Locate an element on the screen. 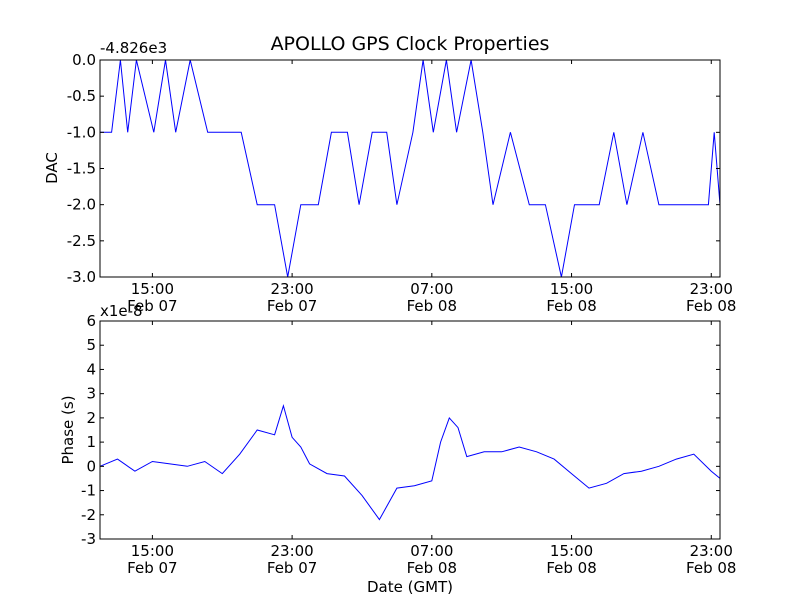 The height and width of the screenshot is (600, 800). phase-x-tick-time: 07:00 is located at coordinates (431, 551).